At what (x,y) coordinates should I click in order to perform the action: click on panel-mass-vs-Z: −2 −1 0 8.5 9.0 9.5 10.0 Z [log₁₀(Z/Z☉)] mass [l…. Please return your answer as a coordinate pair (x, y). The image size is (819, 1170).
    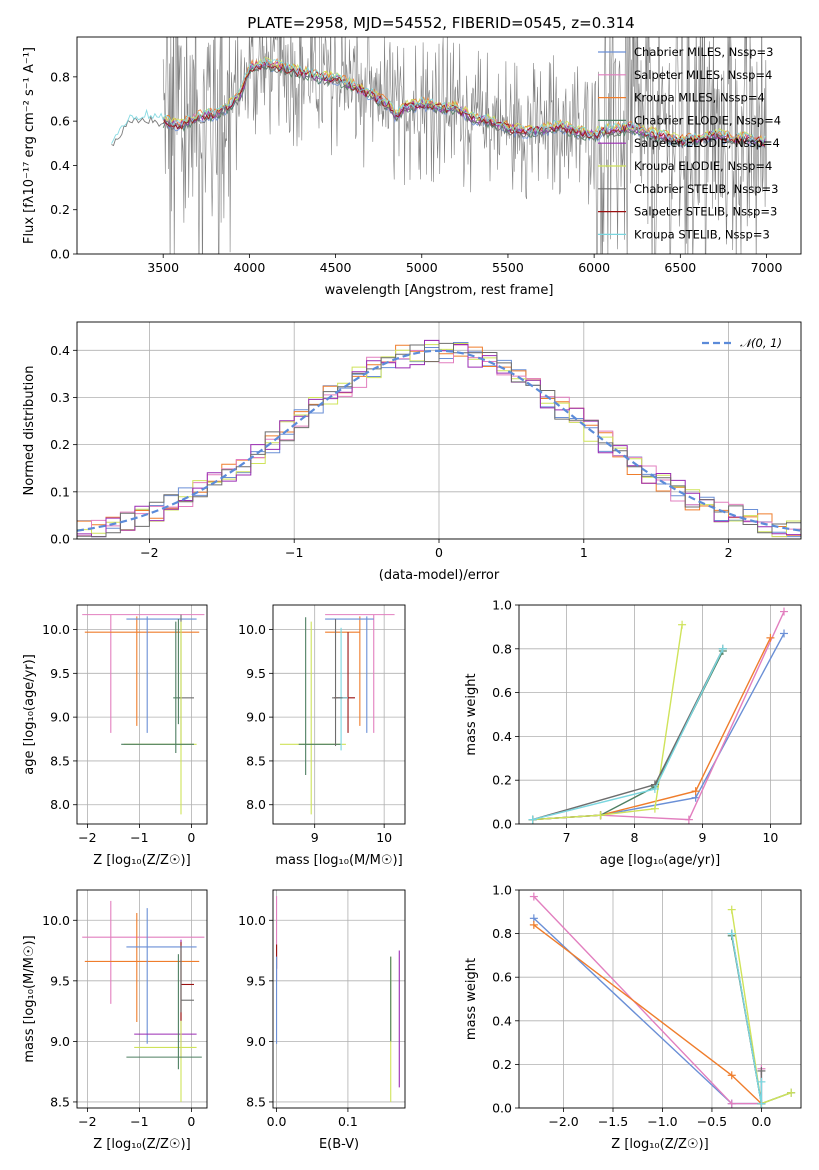
    Looking at the image, I should click on (115, 1020).